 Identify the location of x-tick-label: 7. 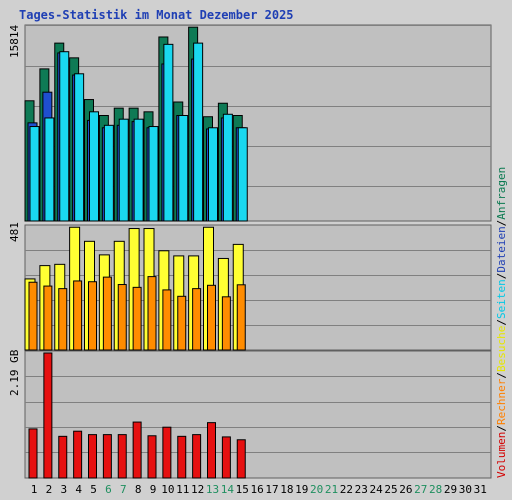
(123, 489).